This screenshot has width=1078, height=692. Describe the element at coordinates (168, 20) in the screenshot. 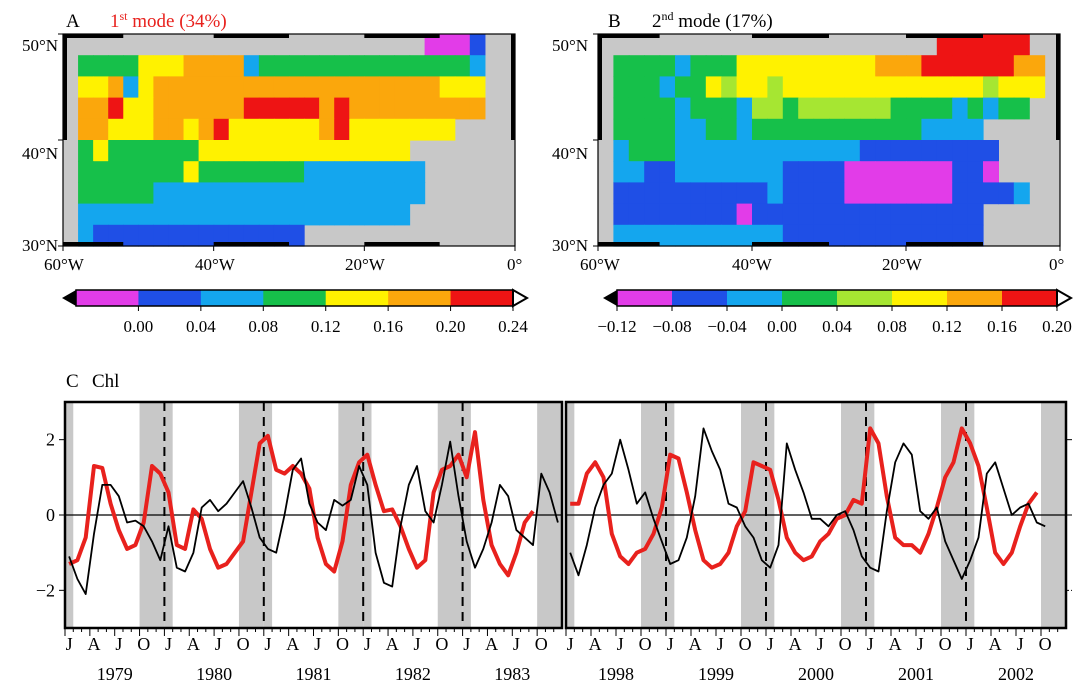

I see `panel-a-title: 1st mode (34%)` at that location.